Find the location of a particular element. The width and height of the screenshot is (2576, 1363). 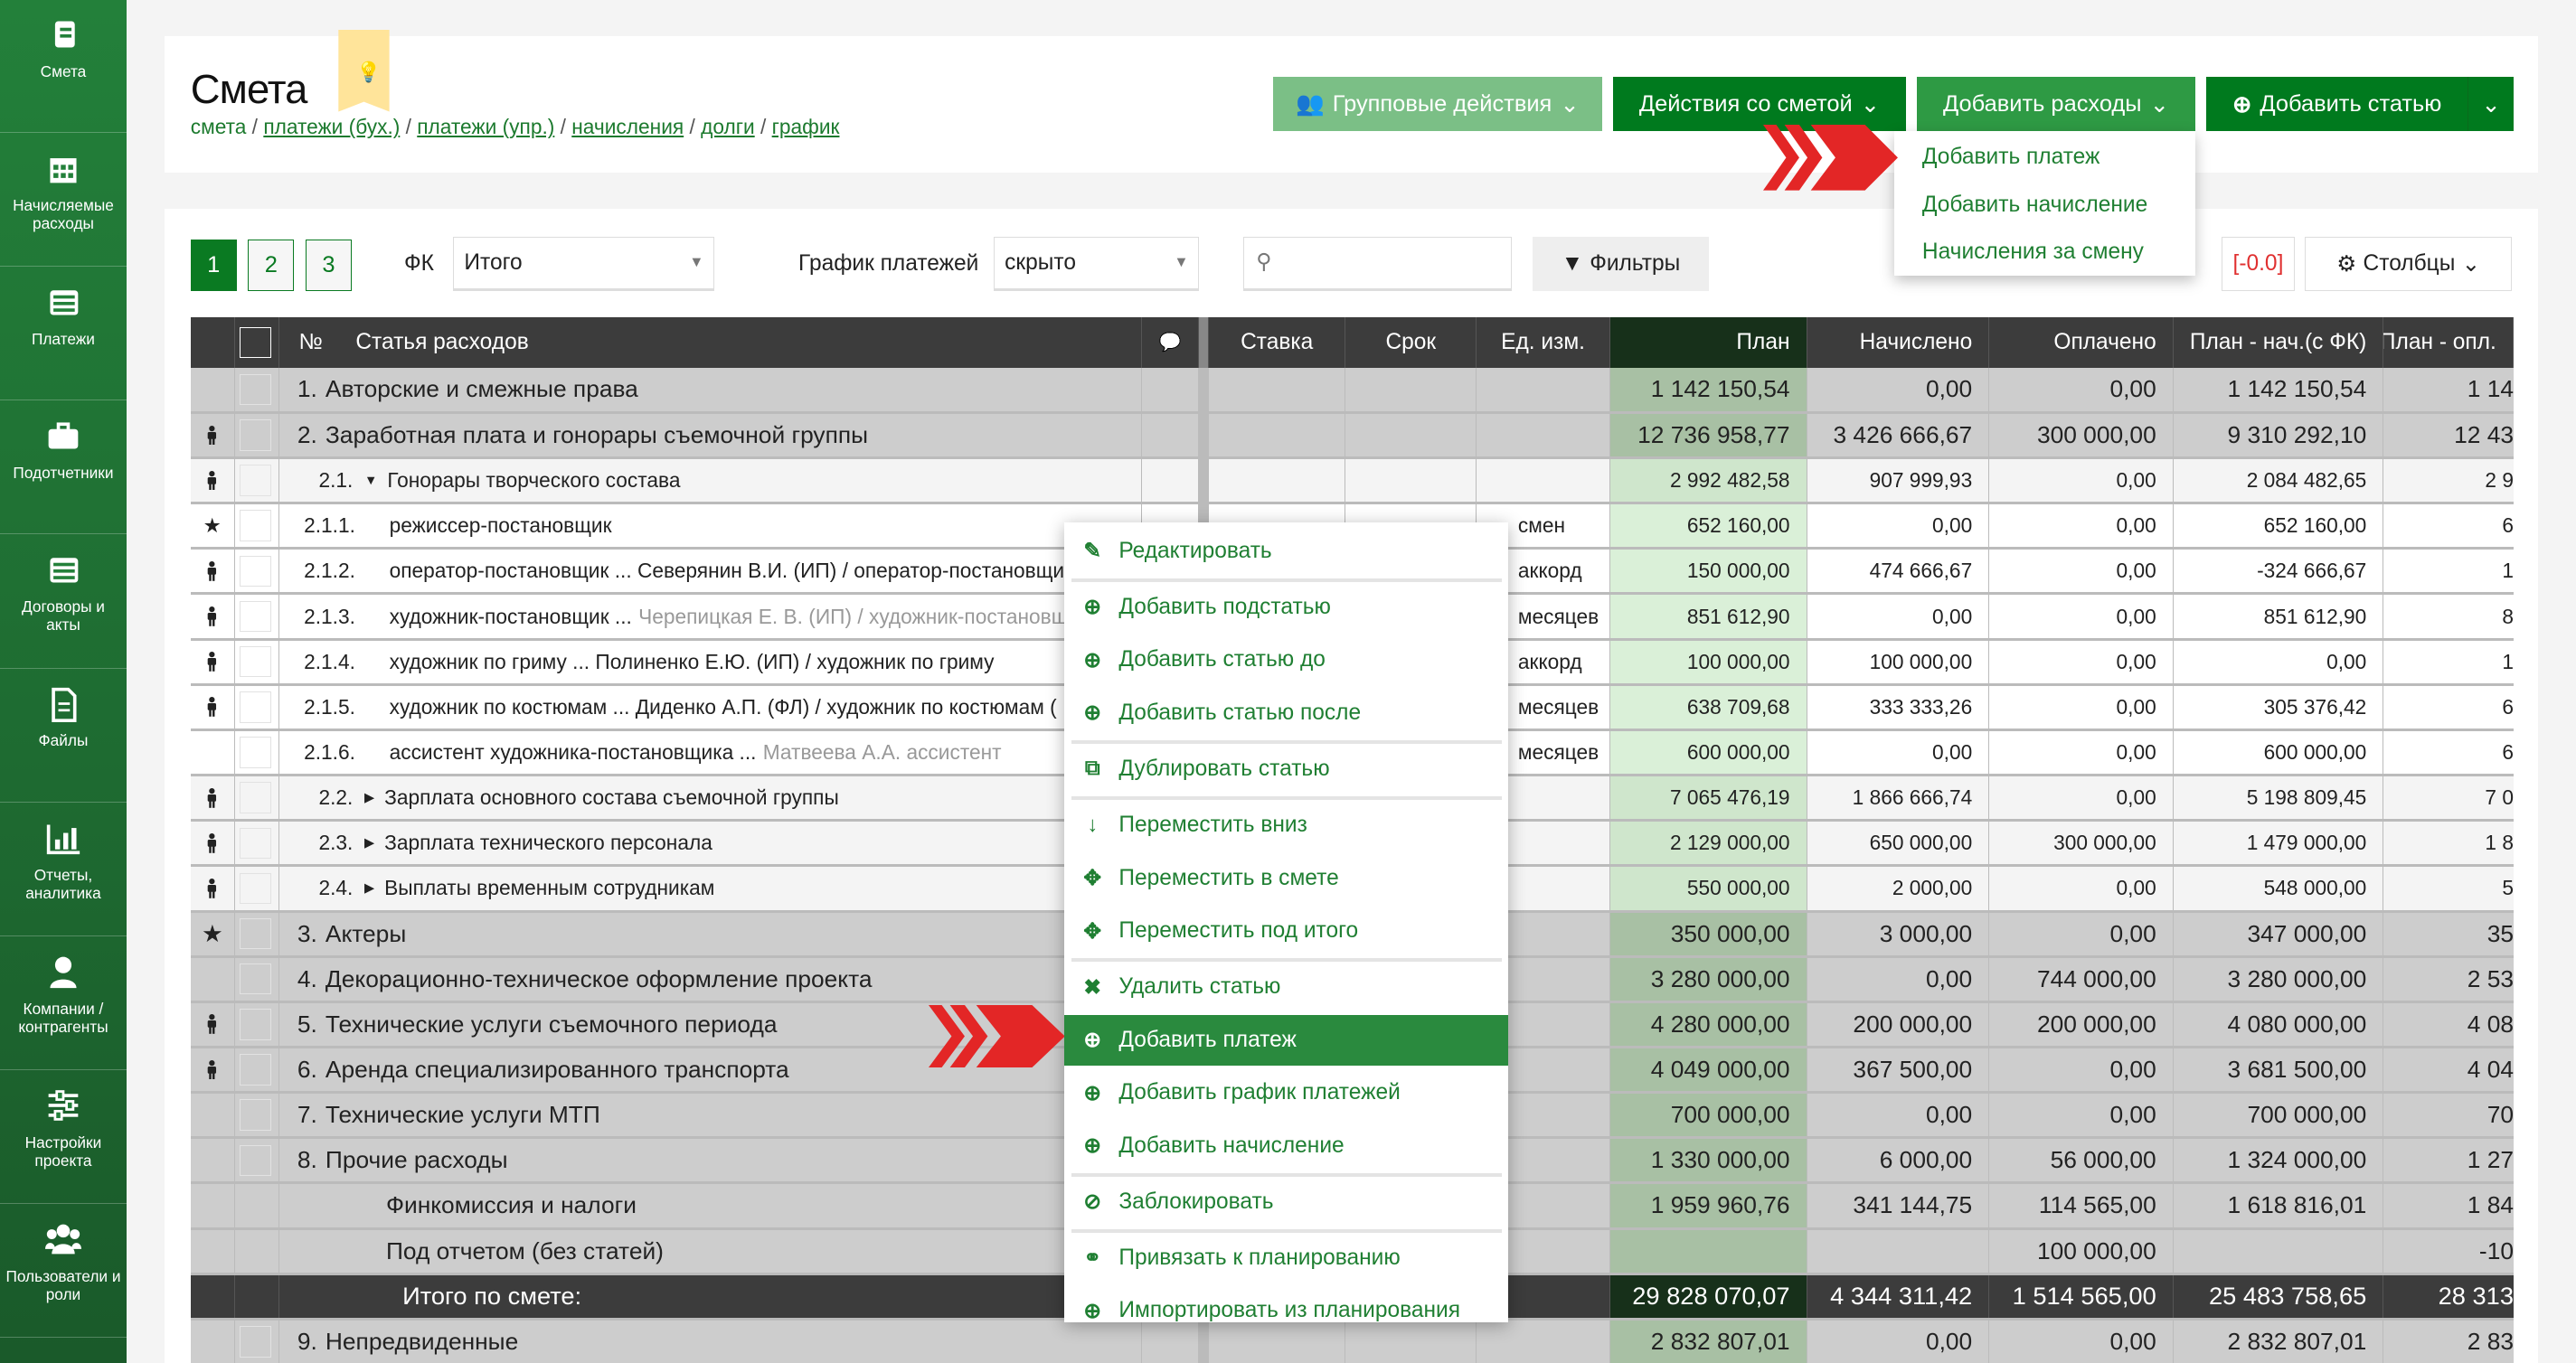

menu-item-shift-accruals: Начисления за смену is located at coordinates (2032, 253).